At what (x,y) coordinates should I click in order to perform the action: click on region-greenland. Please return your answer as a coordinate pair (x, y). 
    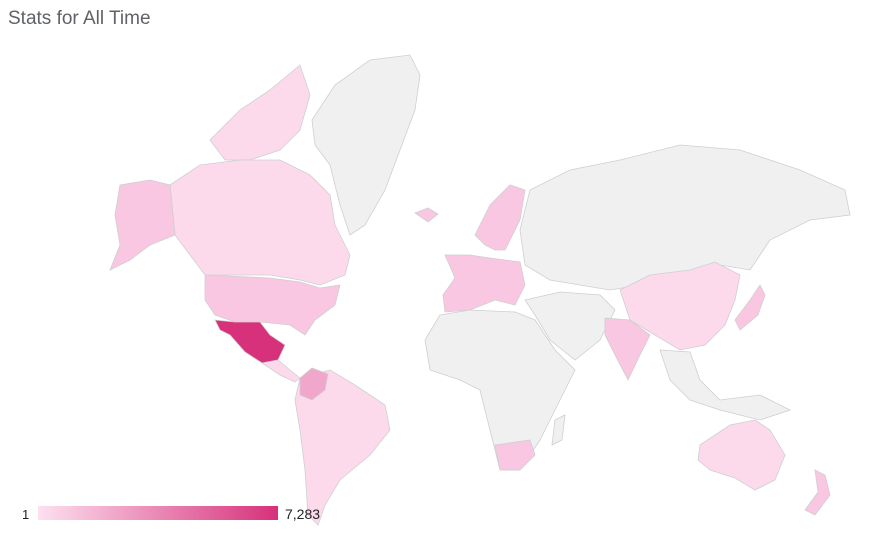
    Looking at the image, I should click on (366, 145).